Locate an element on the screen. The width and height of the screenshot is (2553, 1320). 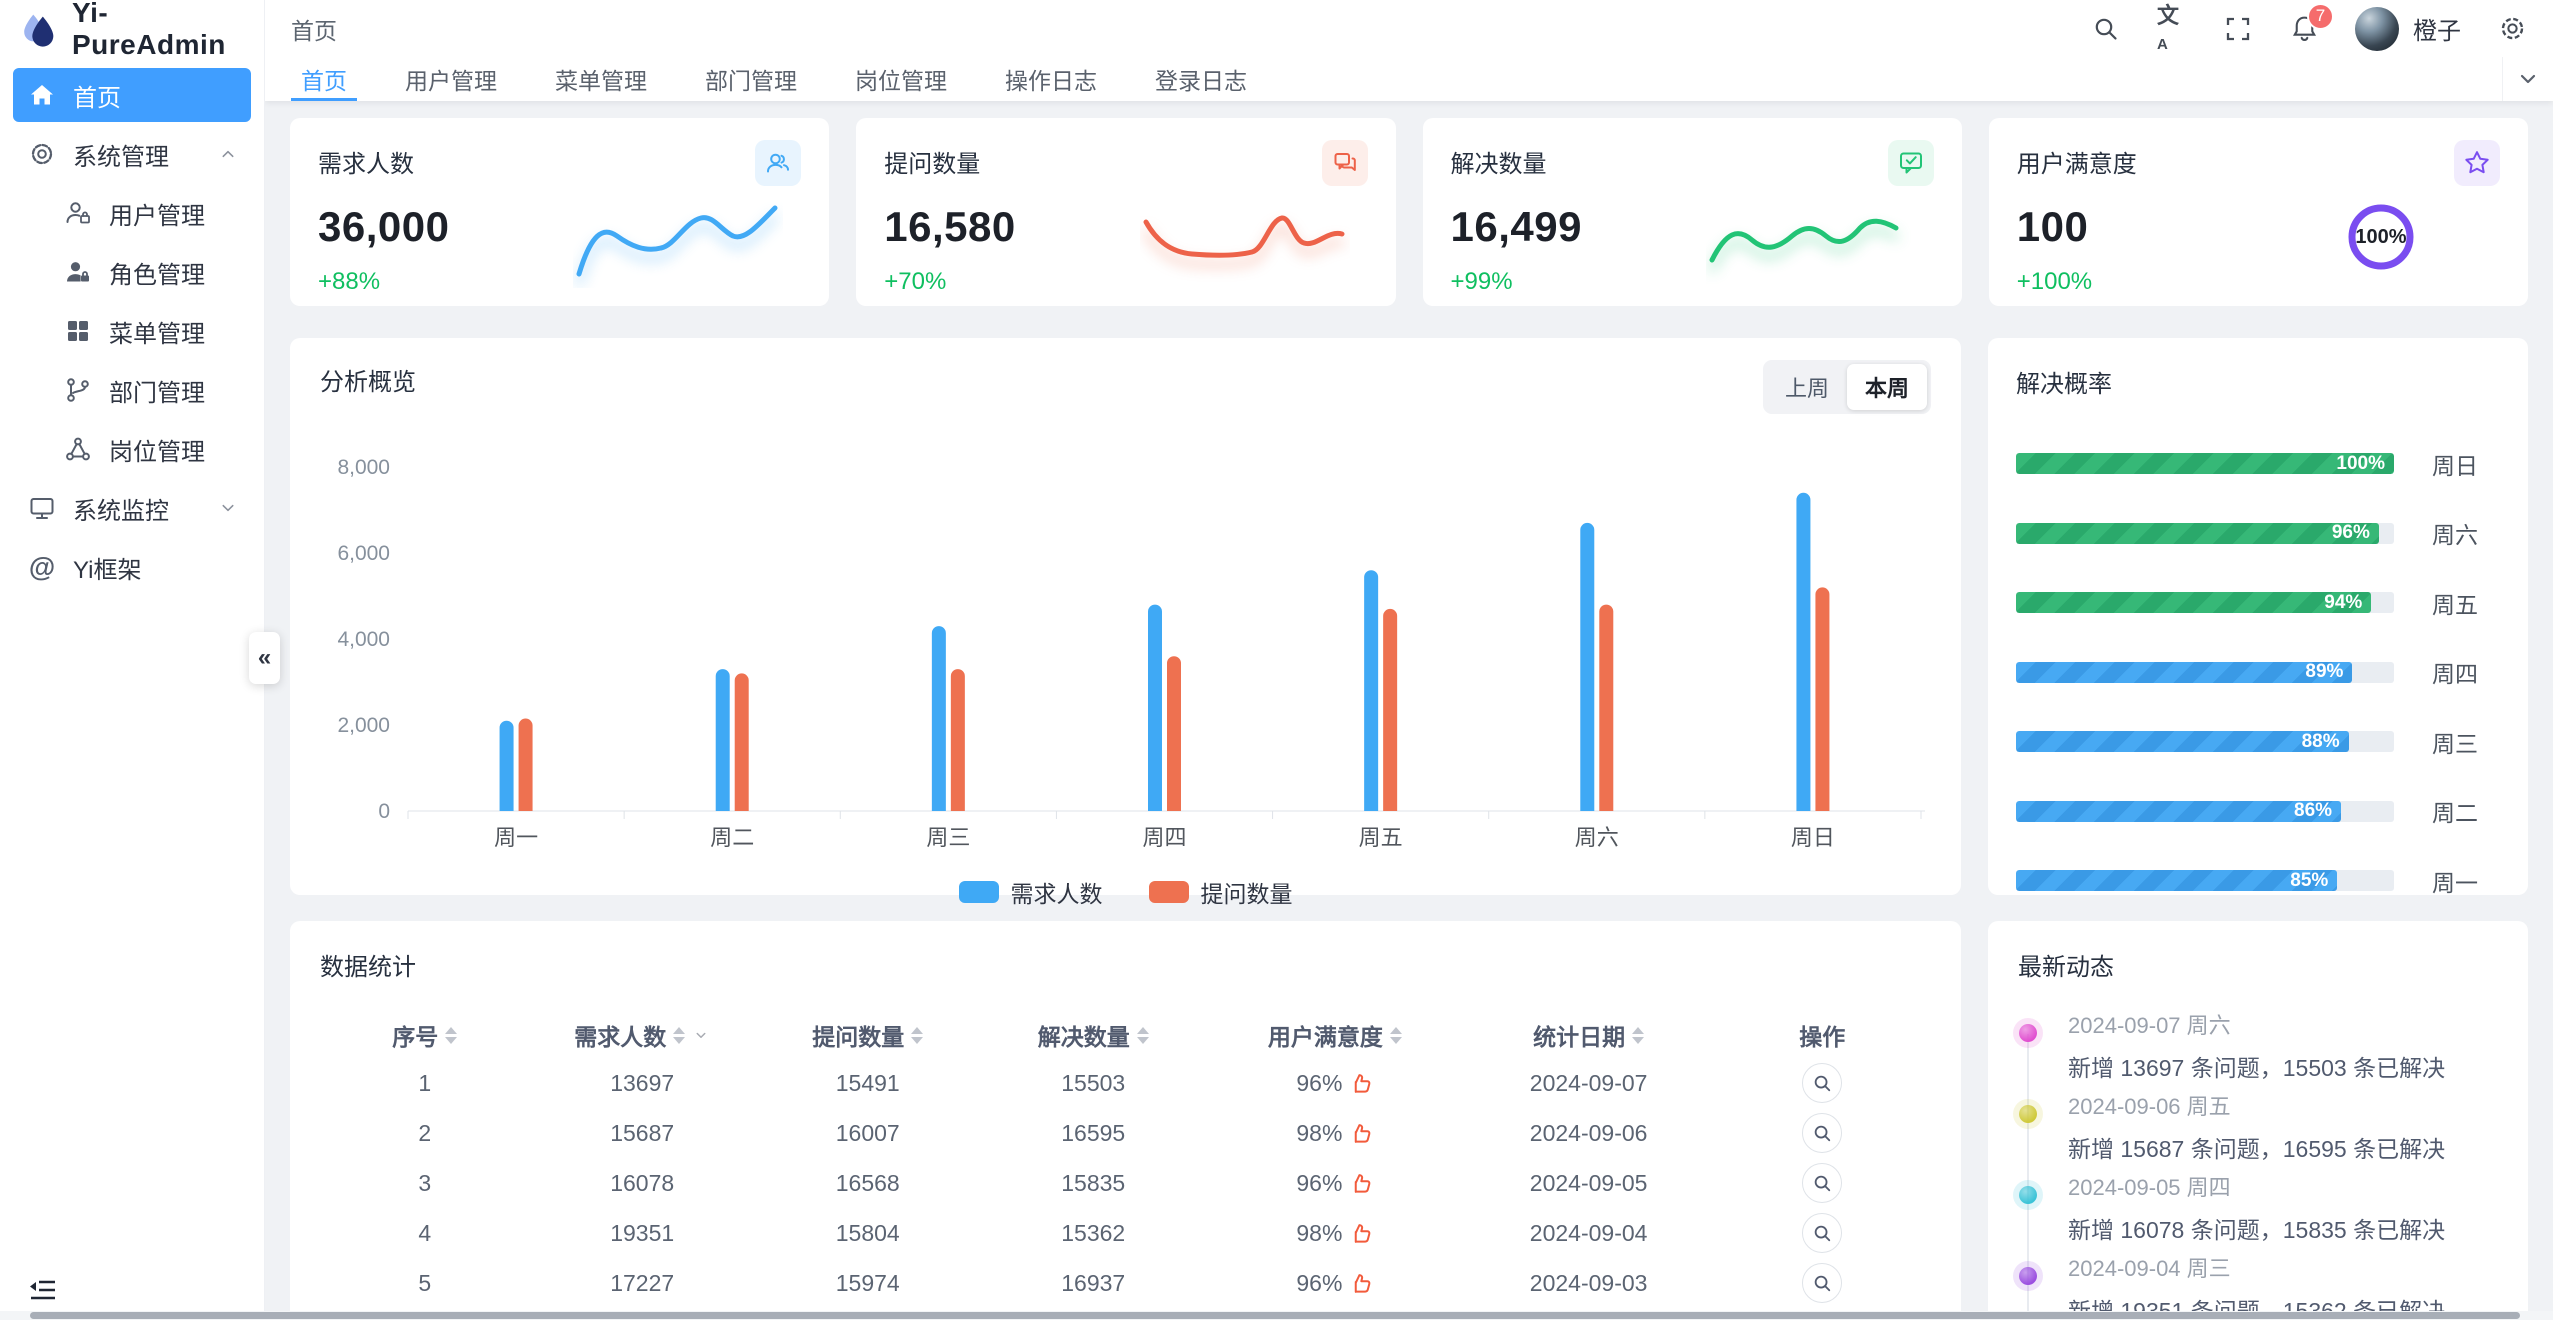
column-header-提问数量: 提问数量 is located at coordinates (868, 1035).